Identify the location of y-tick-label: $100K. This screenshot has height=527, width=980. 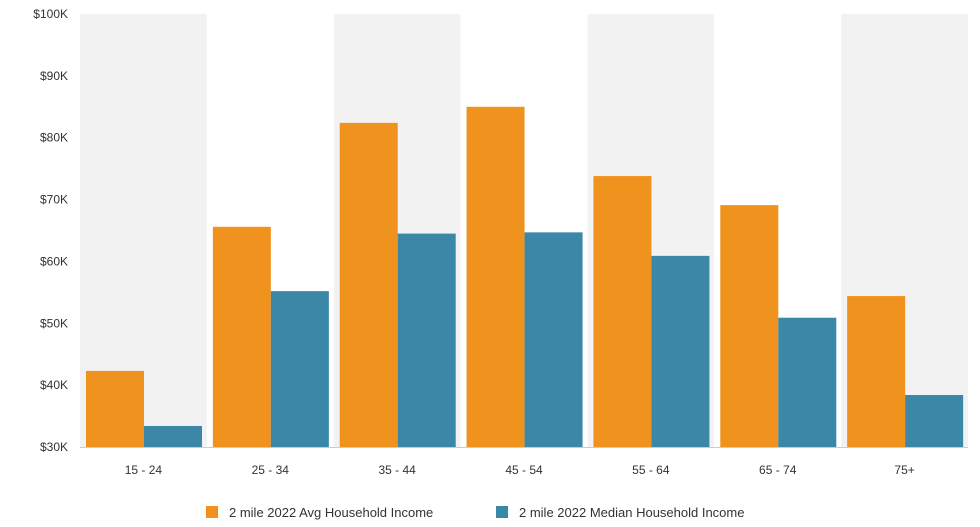
(50, 14).